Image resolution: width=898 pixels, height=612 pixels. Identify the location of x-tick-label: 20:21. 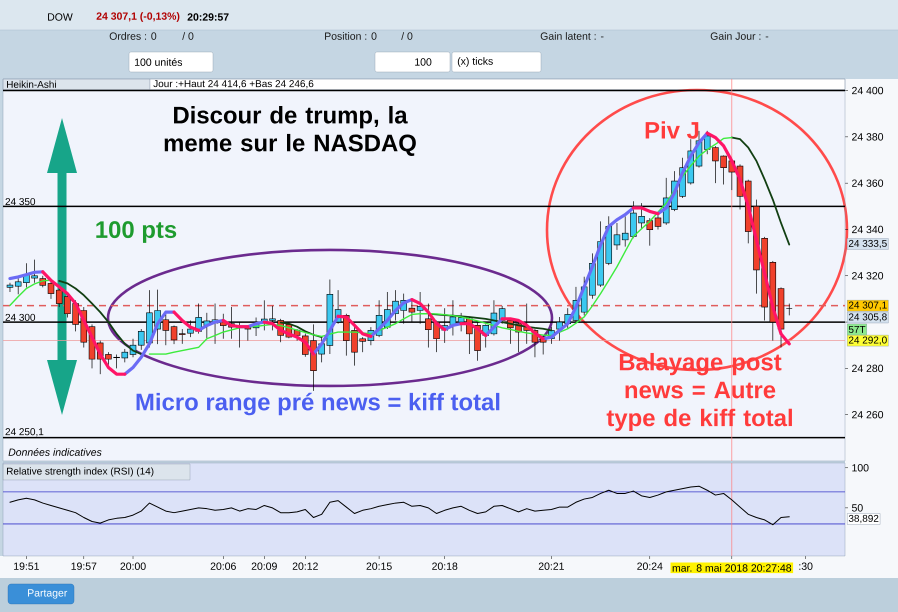
(551, 566).